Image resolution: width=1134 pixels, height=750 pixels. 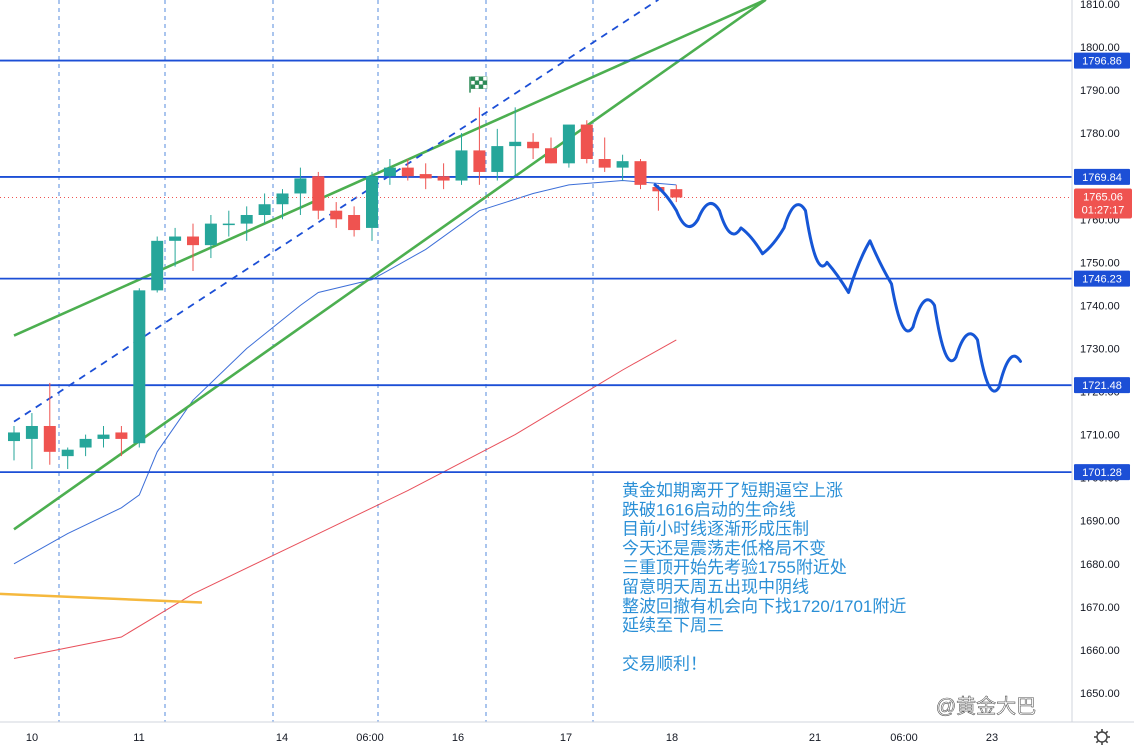 What do you see at coordinates (138, 738) in the screenshot?
I see `time-tick-label: 11` at bounding box center [138, 738].